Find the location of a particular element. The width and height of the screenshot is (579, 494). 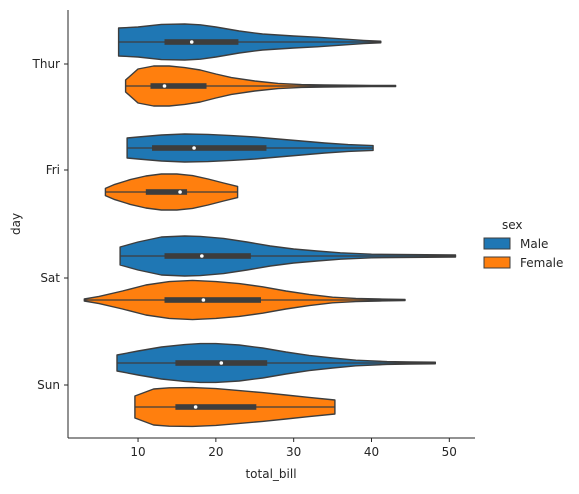

legend-label-male: Male is located at coordinates (534, 244).